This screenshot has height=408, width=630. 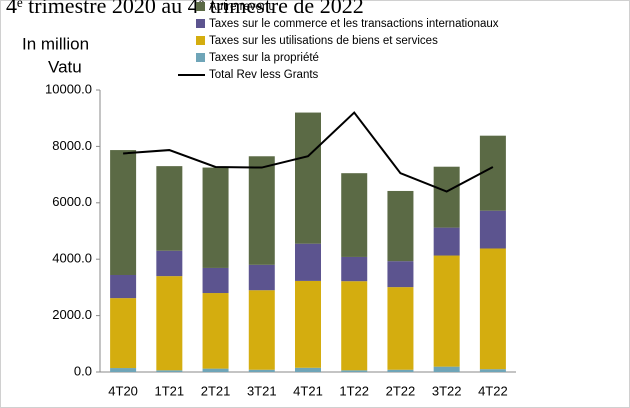 What do you see at coordinates (264, 75) in the screenshot?
I see `legend-label: Total Rev less Grants` at bounding box center [264, 75].